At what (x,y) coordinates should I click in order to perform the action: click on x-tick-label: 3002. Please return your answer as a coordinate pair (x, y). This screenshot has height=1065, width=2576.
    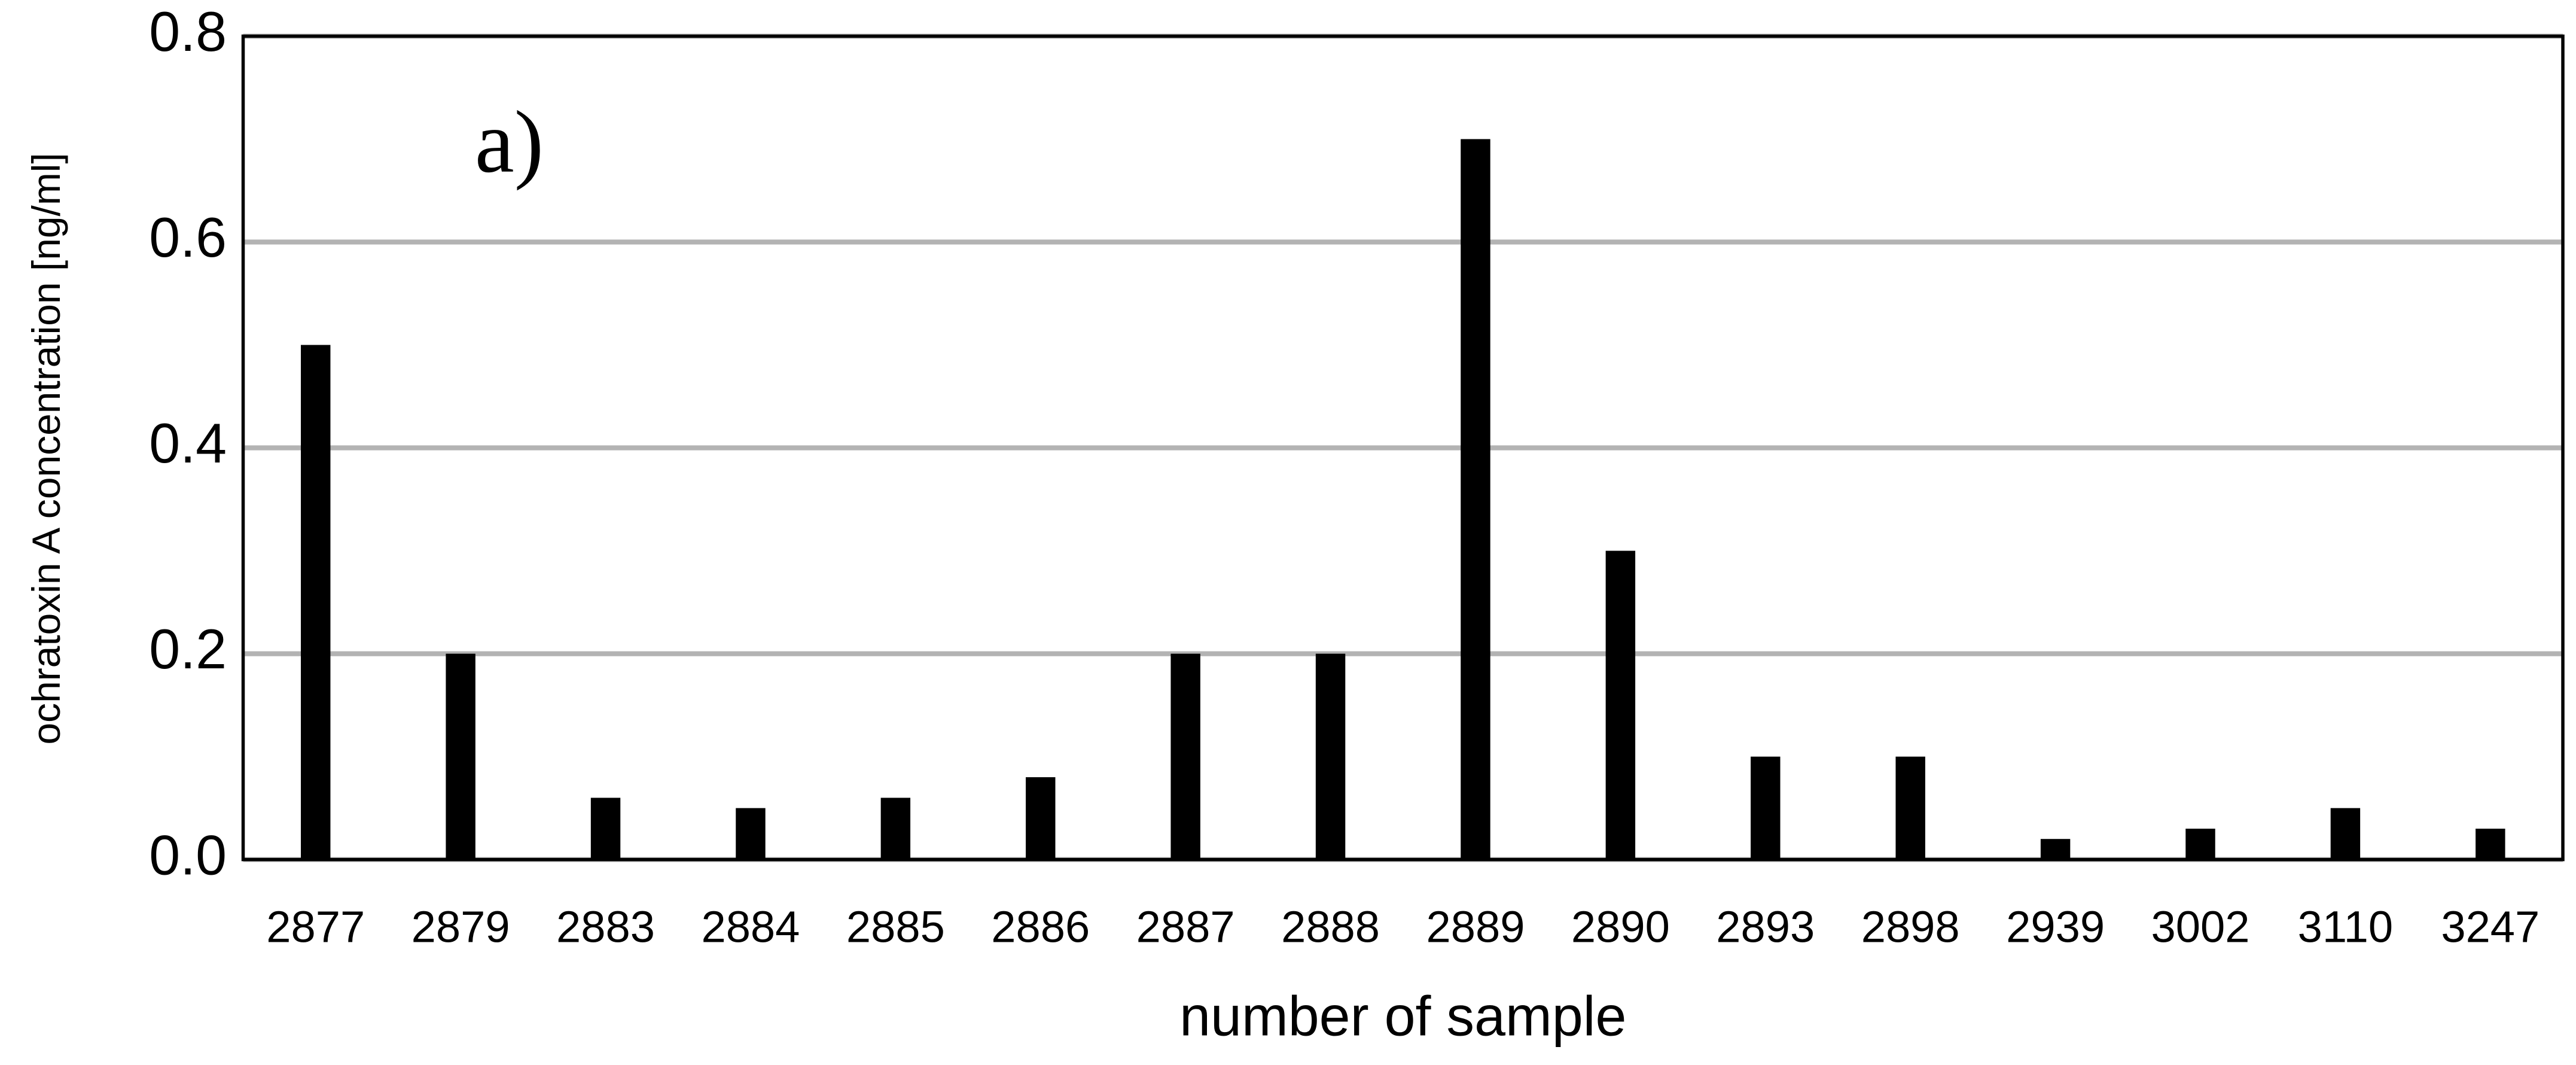
    Looking at the image, I should click on (2201, 926).